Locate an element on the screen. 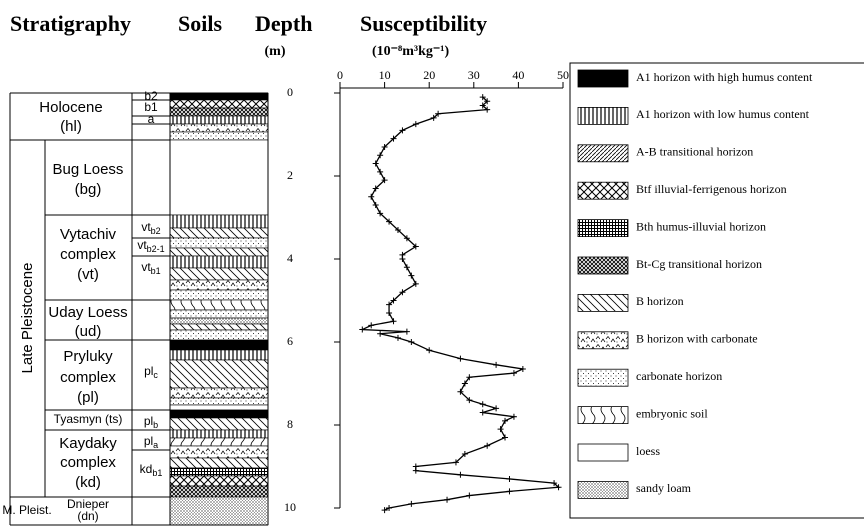 Image resolution: width=864 pixels, height=528 pixels. x-tick-label: 20 is located at coordinates (429, 75).